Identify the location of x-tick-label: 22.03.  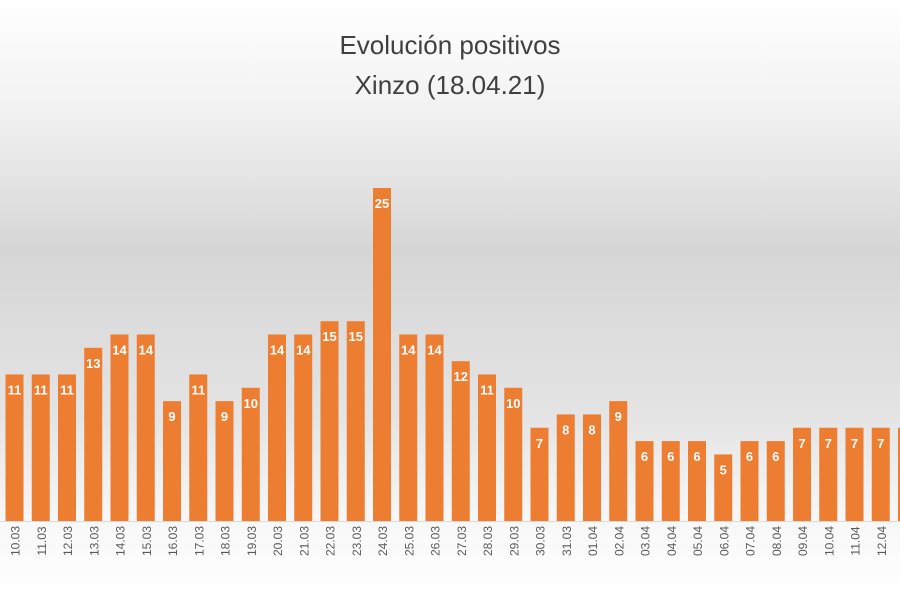
(331, 541).